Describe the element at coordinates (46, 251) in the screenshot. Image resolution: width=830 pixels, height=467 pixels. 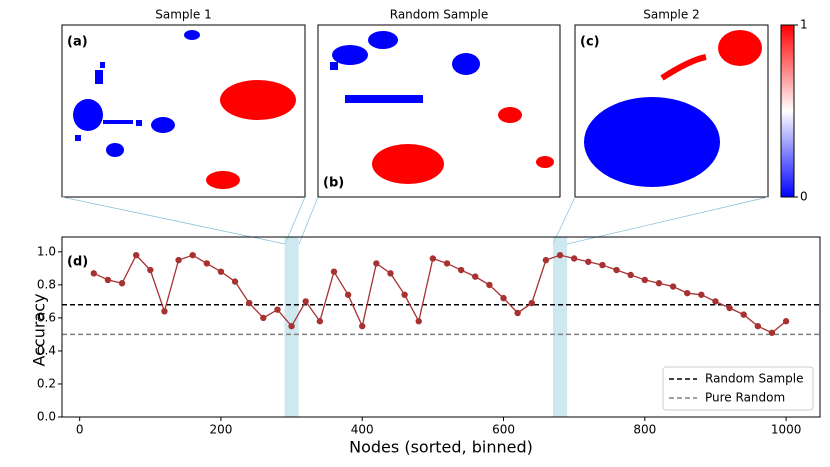
I see `y-tick-label: 1.0` at that location.